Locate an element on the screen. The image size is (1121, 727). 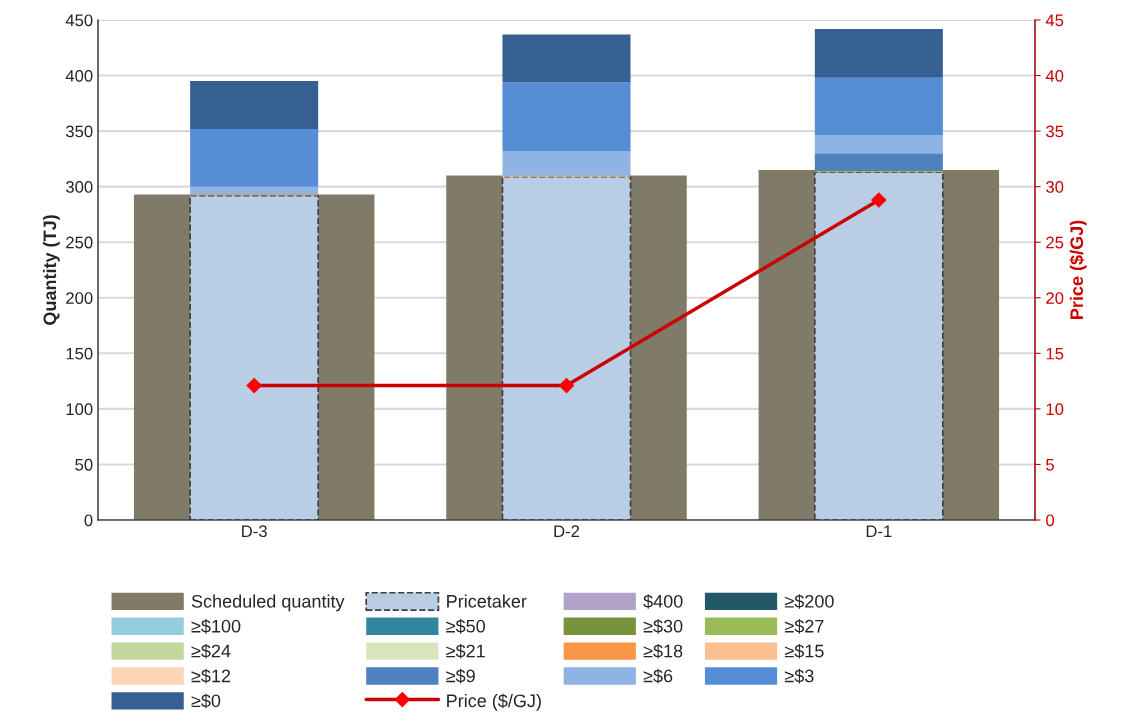
legend-label: ≥$12 is located at coordinates (211, 676).